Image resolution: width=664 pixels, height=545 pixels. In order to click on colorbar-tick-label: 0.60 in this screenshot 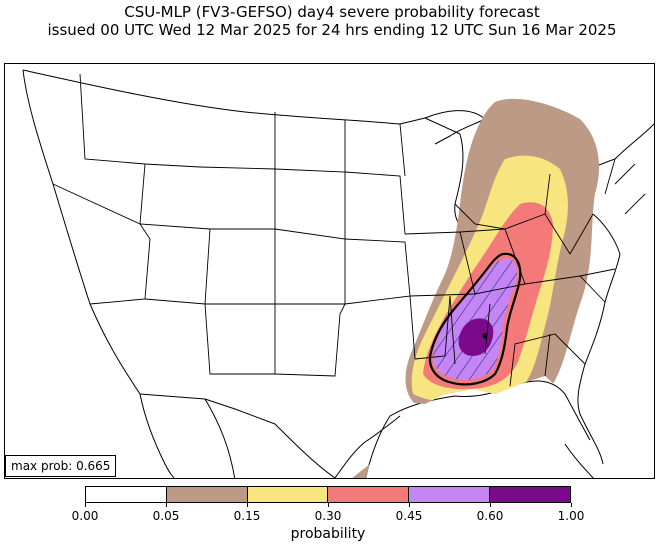, I will do `click(490, 516)`.